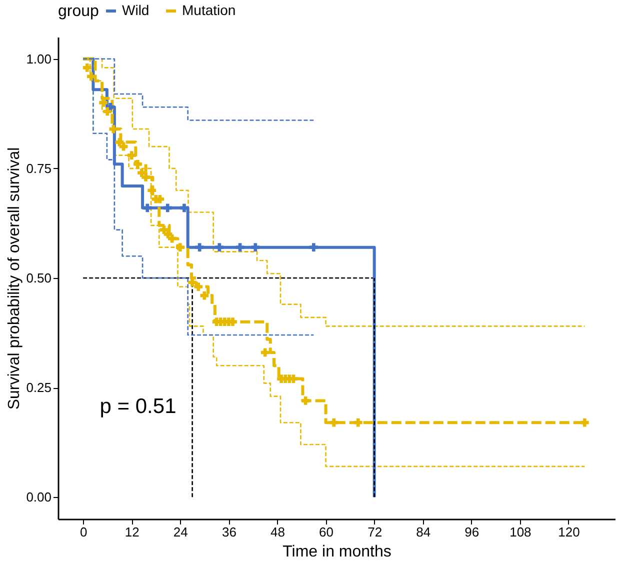  I want to click on y-tick-label: 0.75, so click(39, 168).